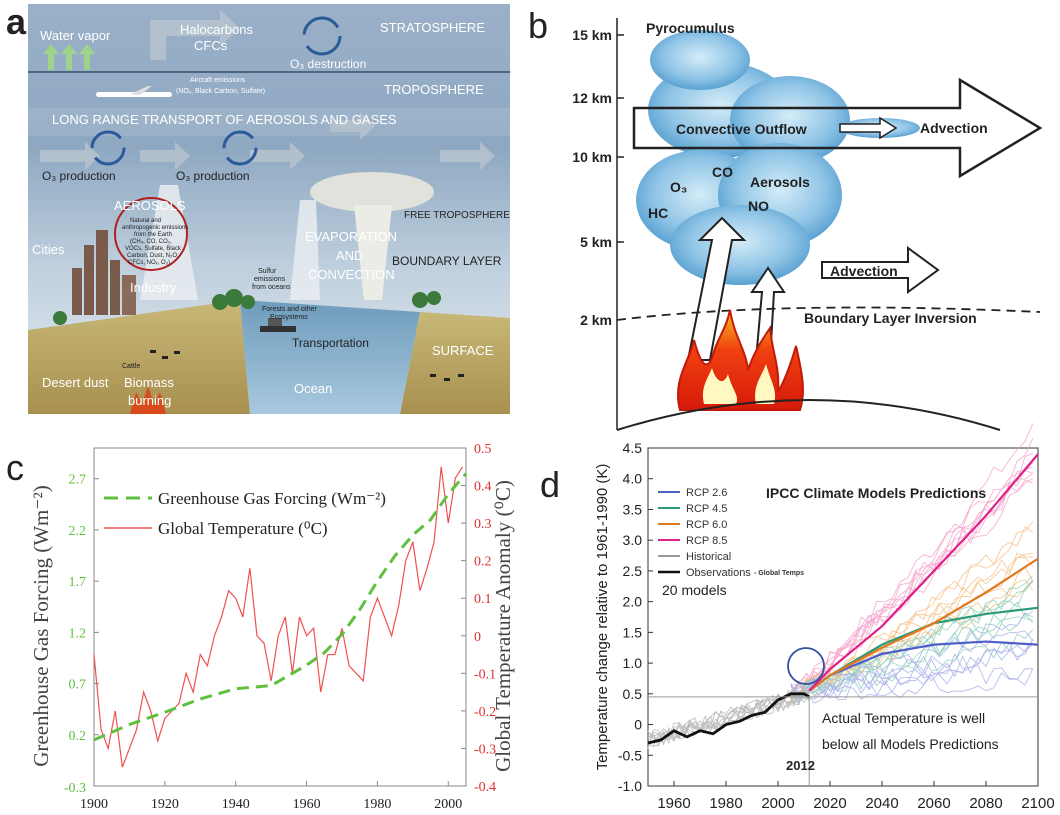 This screenshot has height=815, width=1060. What do you see at coordinates (706, 493) in the screenshot?
I see `legend-label-rcp26: RCP 2.6` at bounding box center [706, 493].